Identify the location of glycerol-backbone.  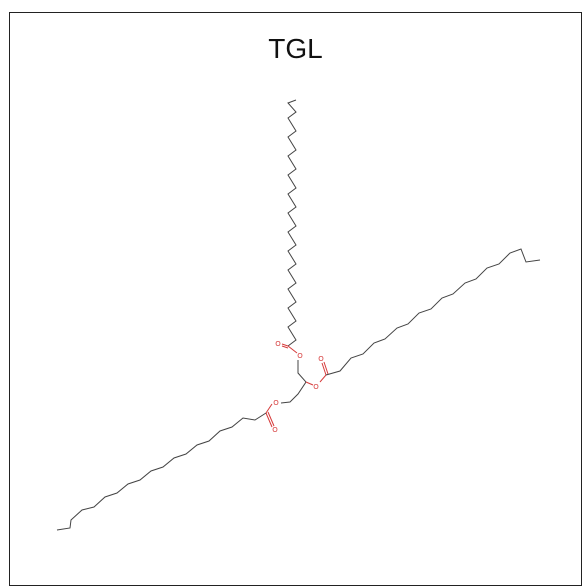
(293, 382).